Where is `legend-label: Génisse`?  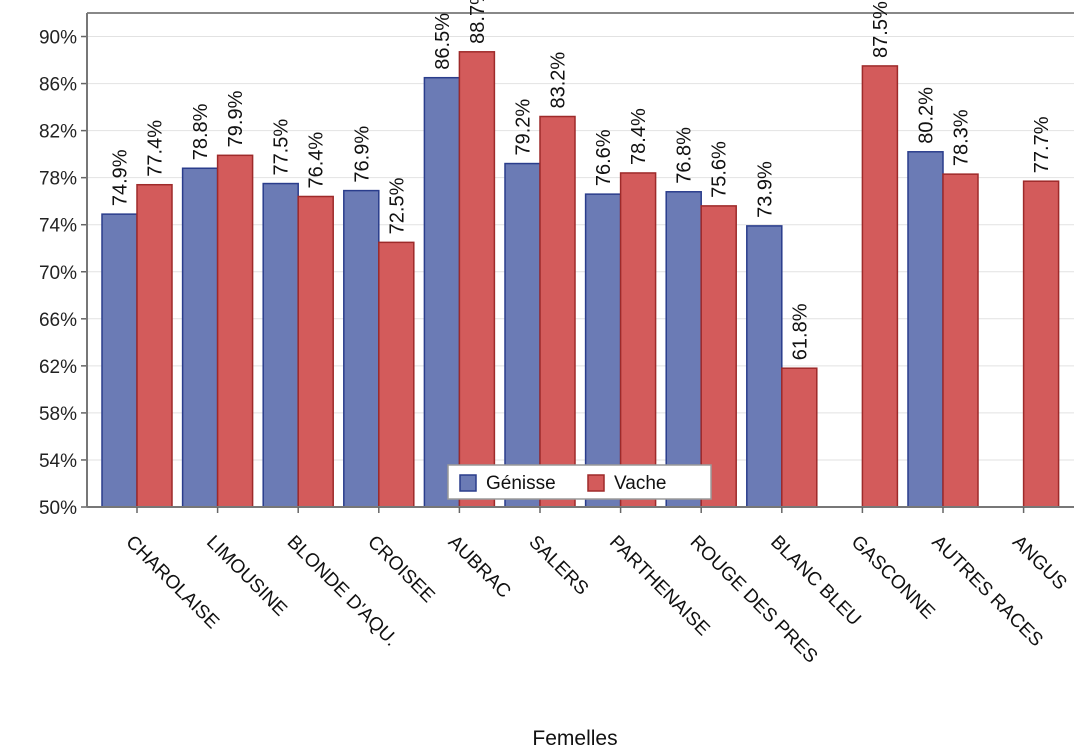
legend-label: Génisse is located at coordinates (521, 483).